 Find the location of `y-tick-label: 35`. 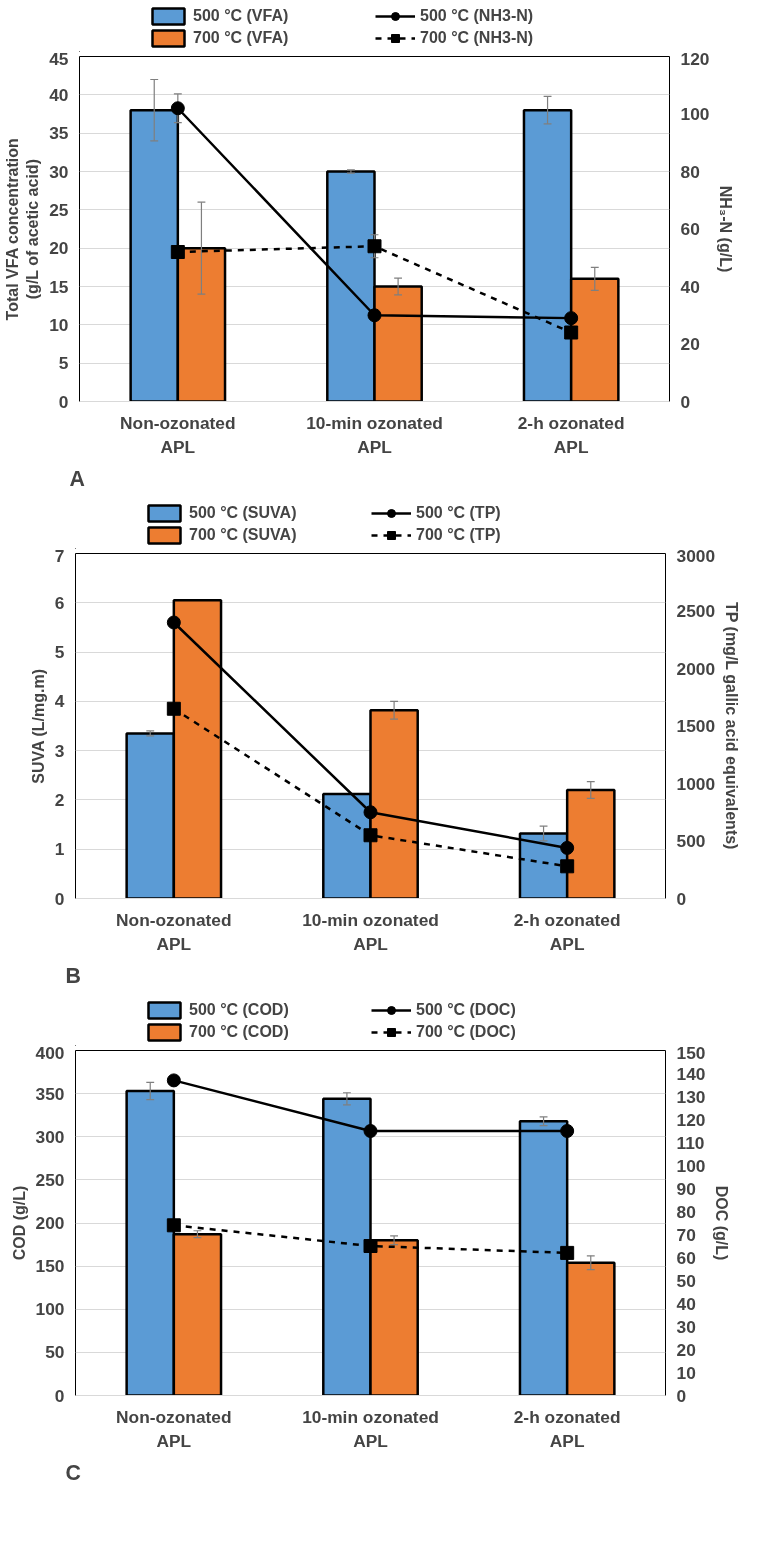

y-tick-label: 35 is located at coordinates (59, 133).